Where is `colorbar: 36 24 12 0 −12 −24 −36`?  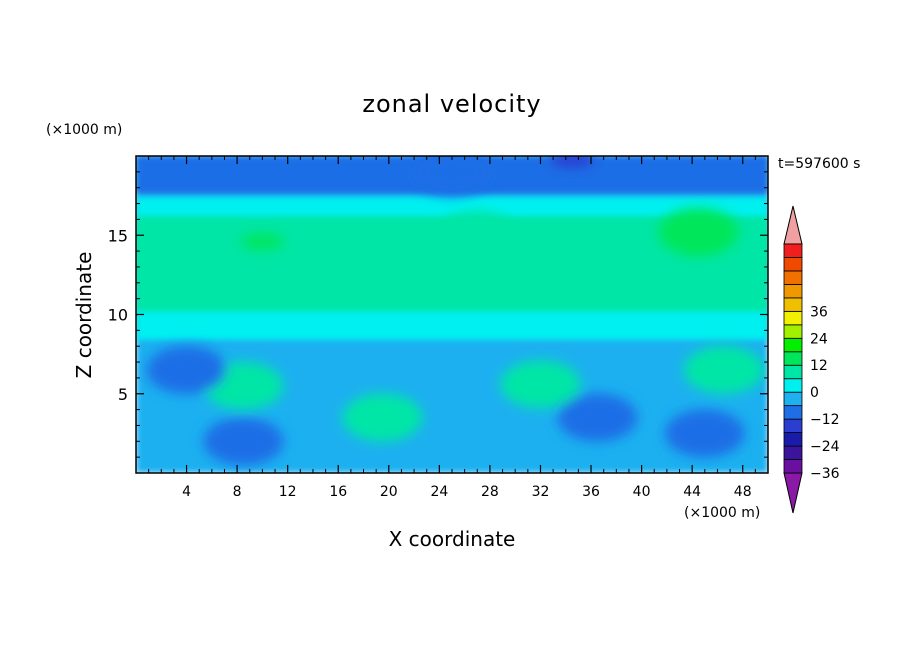
colorbar: 36 24 12 0 −12 −24 −36 is located at coordinates (811, 359).